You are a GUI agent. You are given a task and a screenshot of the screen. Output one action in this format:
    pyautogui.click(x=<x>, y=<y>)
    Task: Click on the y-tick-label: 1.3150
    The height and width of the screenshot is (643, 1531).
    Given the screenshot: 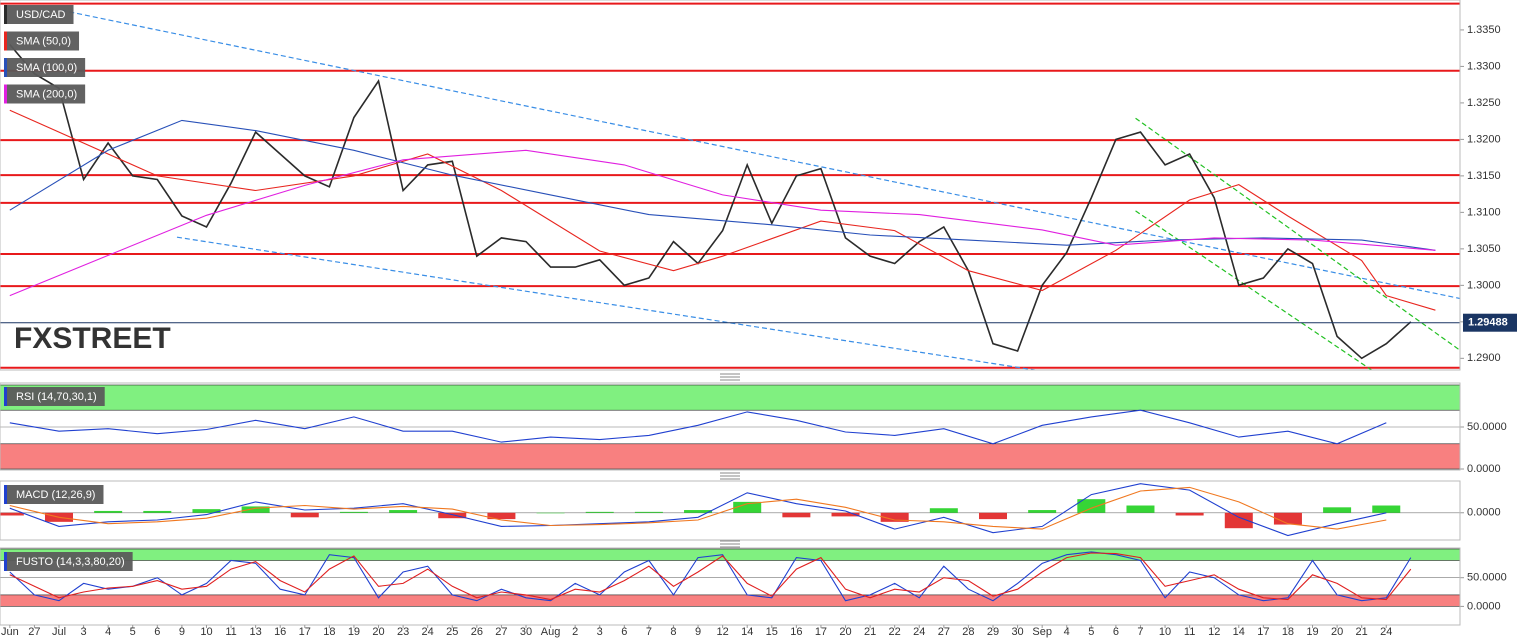 What is the action you would take?
    pyautogui.click(x=1484, y=176)
    